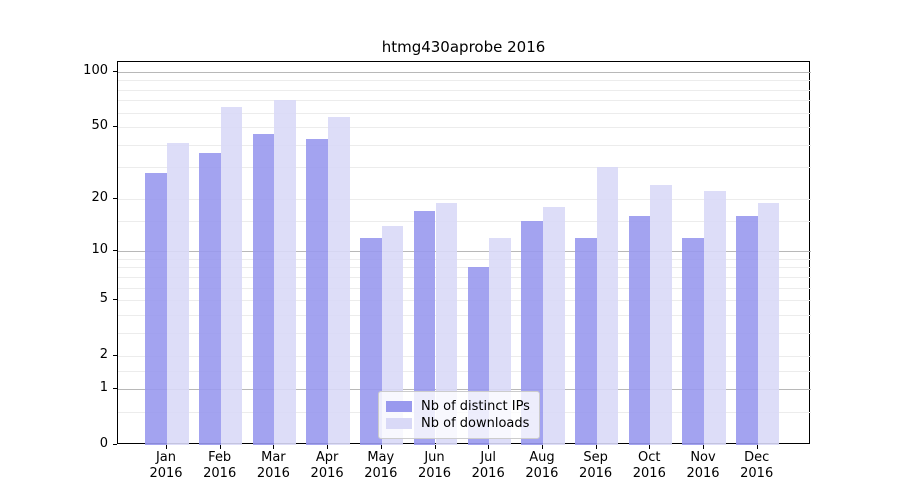 Image resolution: width=900 pixels, height=500 pixels. Describe the element at coordinates (273, 465) in the screenshot. I see `x-tick-label: Mar 2016` at that location.